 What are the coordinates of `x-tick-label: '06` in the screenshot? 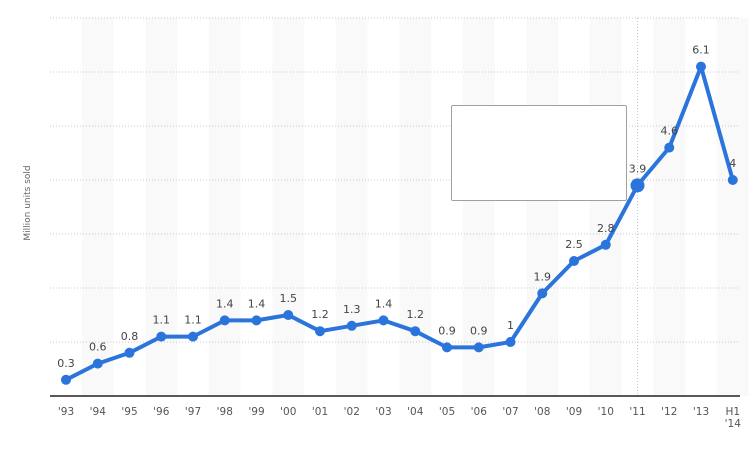 It's located at (479, 412).